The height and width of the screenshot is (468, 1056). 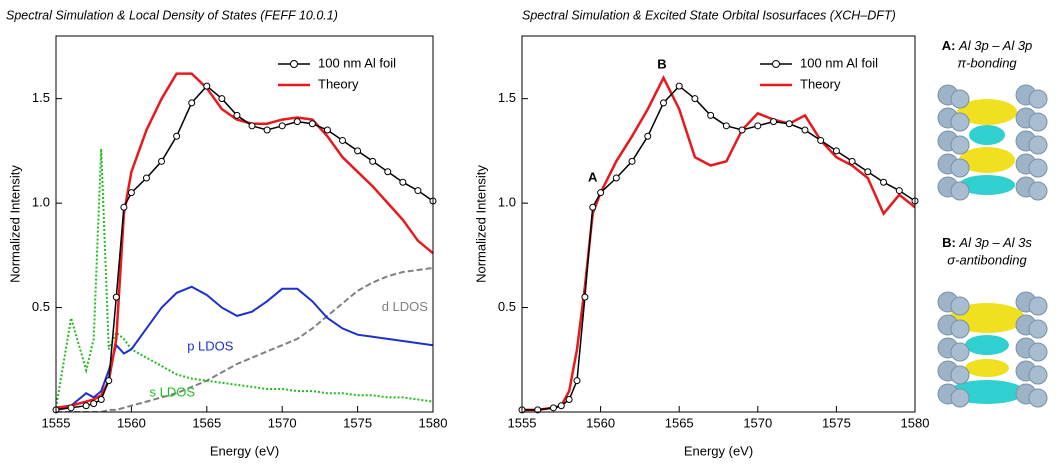 What do you see at coordinates (244, 450) in the screenshot?
I see `x-axis-label: Energy (eV)` at bounding box center [244, 450].